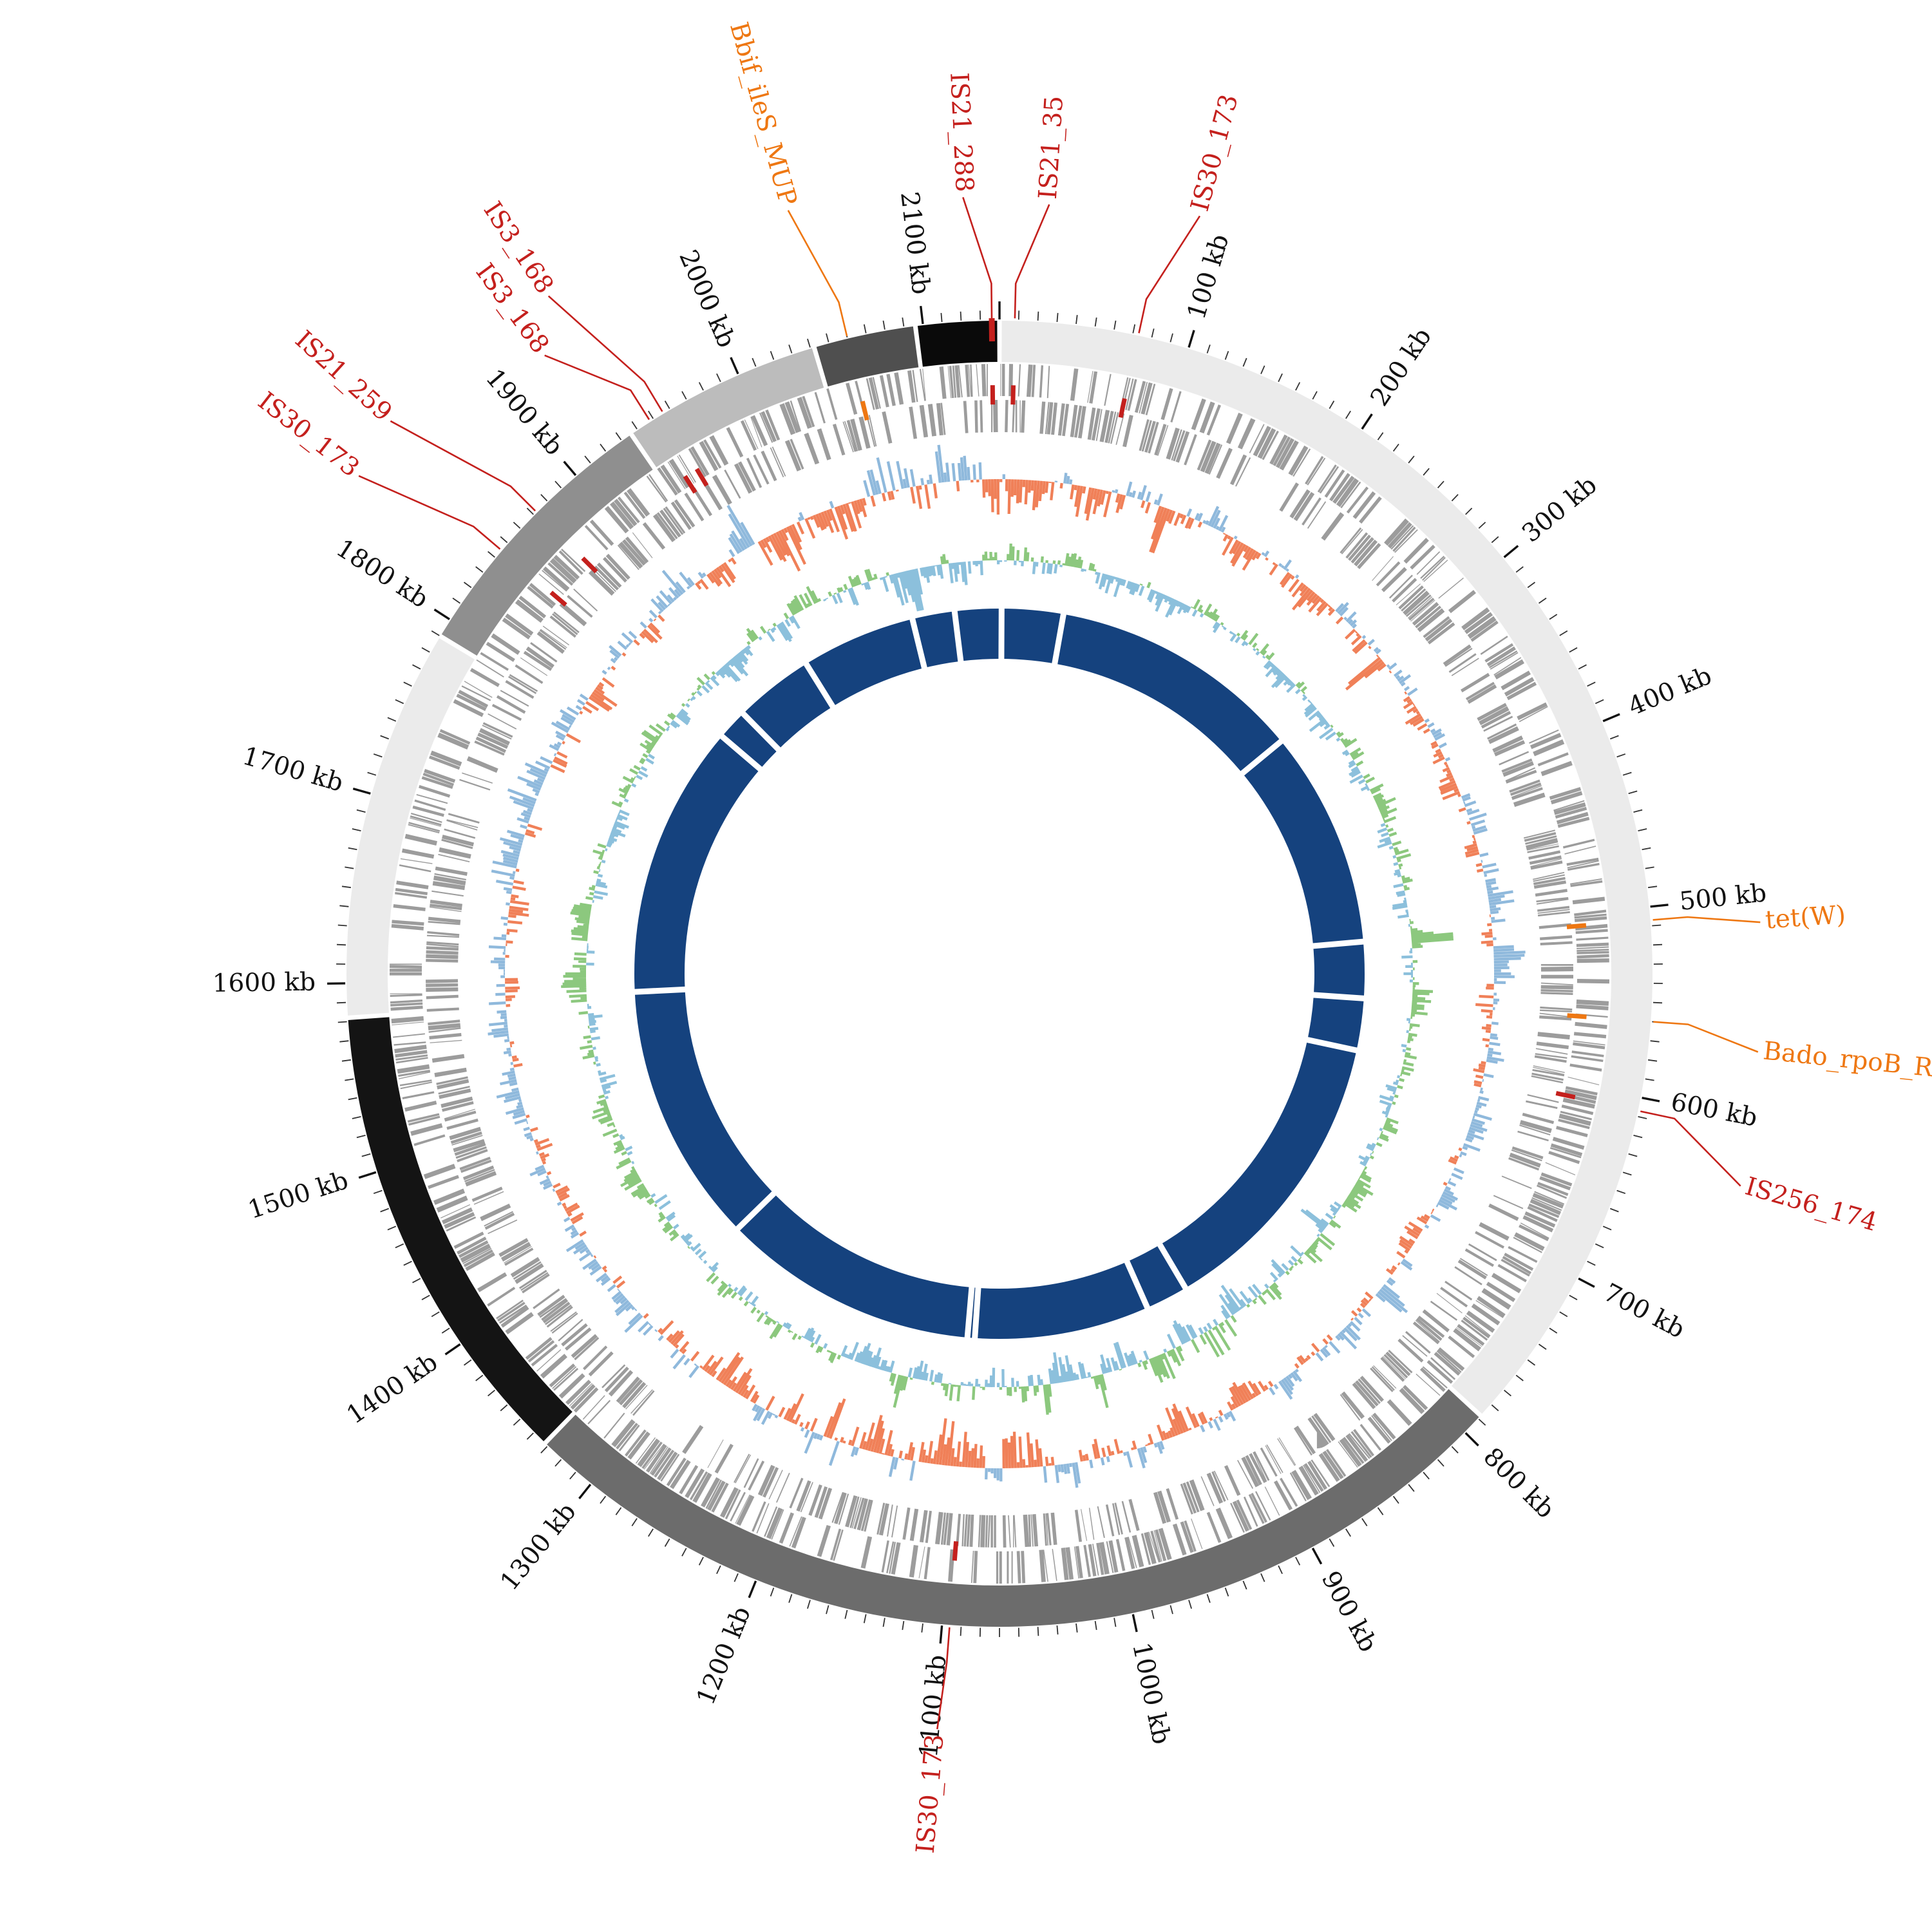 This screenshot has height=1932, width=1932. What do you see at coordinates (1151, 1694) in the screenshot?
I see `tick-label: 1000 kb` at bounding box center [1151, 1694].